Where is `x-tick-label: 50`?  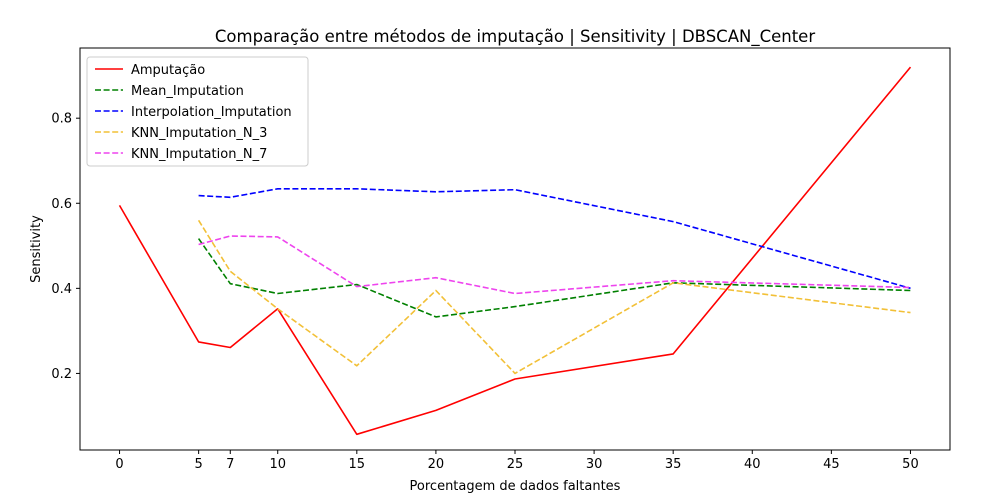
x-tick-label: 50 is located at coordinates (910, 464).